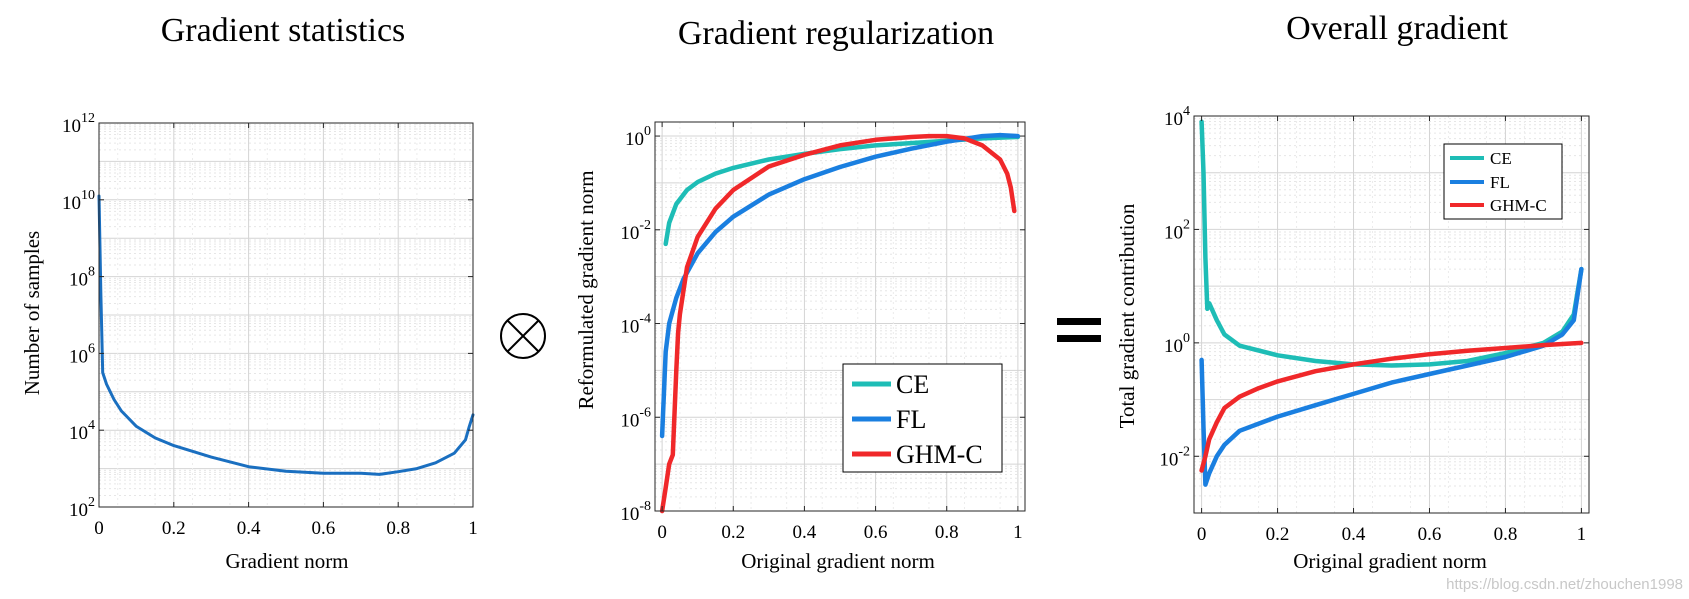 This screenshot has width=1689, height=599. What do you see at coordinates (1079, 330) in the screenshot?
I see `equals-operator-icon` at bounding box center [1079, 330].